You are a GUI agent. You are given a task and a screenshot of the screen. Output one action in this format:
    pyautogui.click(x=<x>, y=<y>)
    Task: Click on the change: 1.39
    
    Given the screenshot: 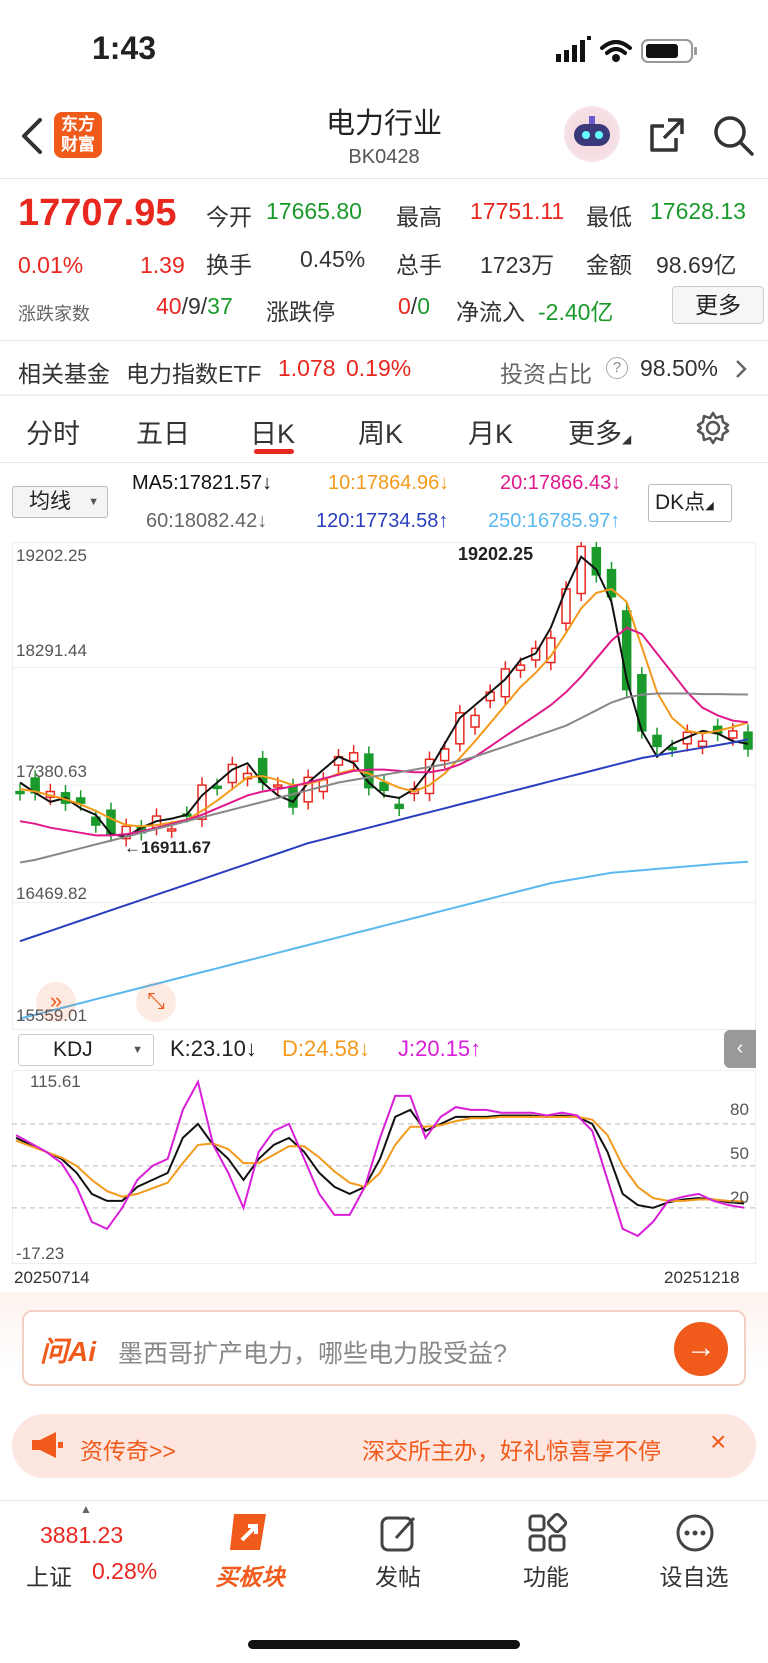 What is the action you would take?
    pyautogui.click(x=162, y=265)
    